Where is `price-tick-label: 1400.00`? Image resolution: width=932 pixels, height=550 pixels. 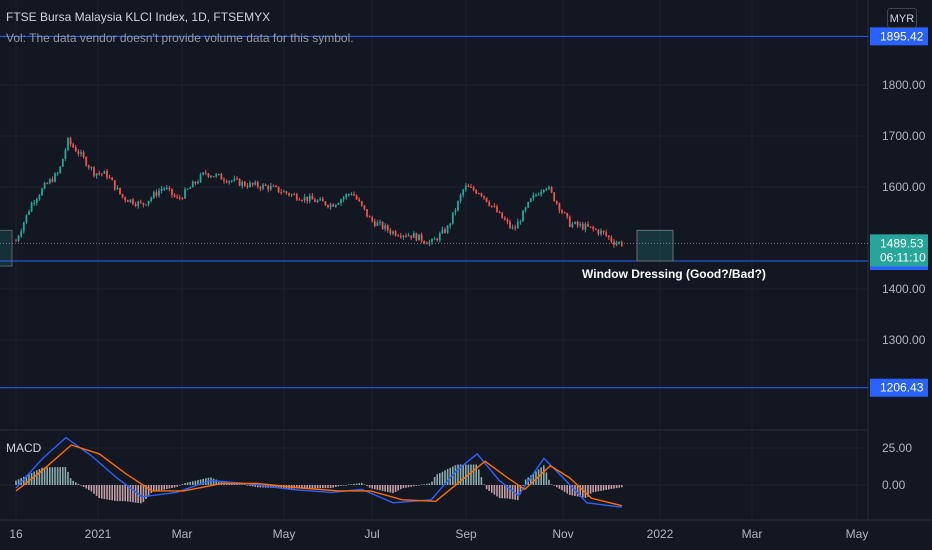 price-tick-label: 1400.00 is located at coordinates (904, 289).